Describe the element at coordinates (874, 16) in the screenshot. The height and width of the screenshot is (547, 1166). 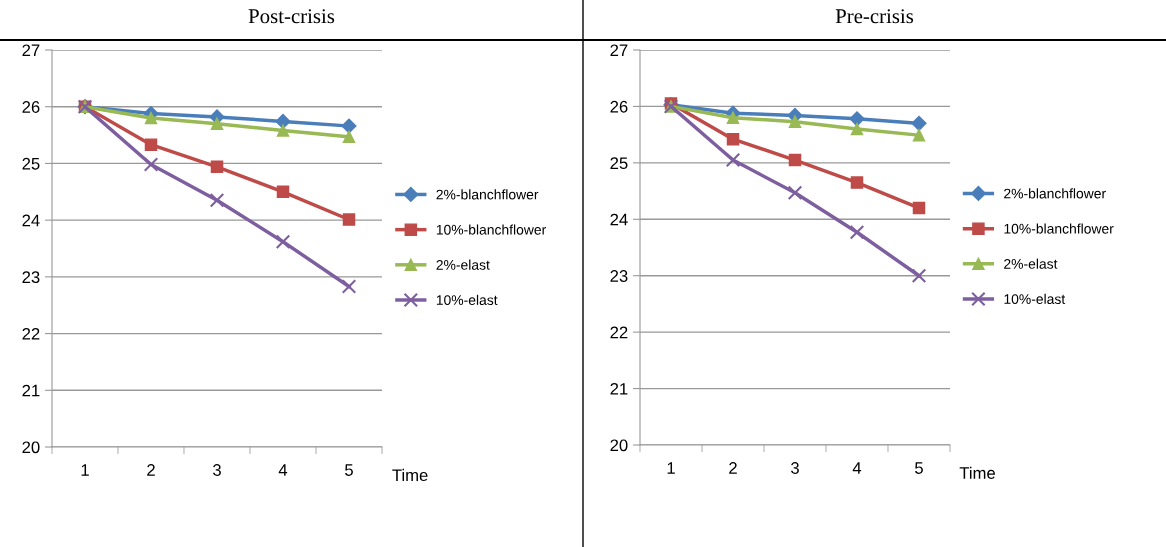
I see `chart-title: Pre-crisis` at that location.